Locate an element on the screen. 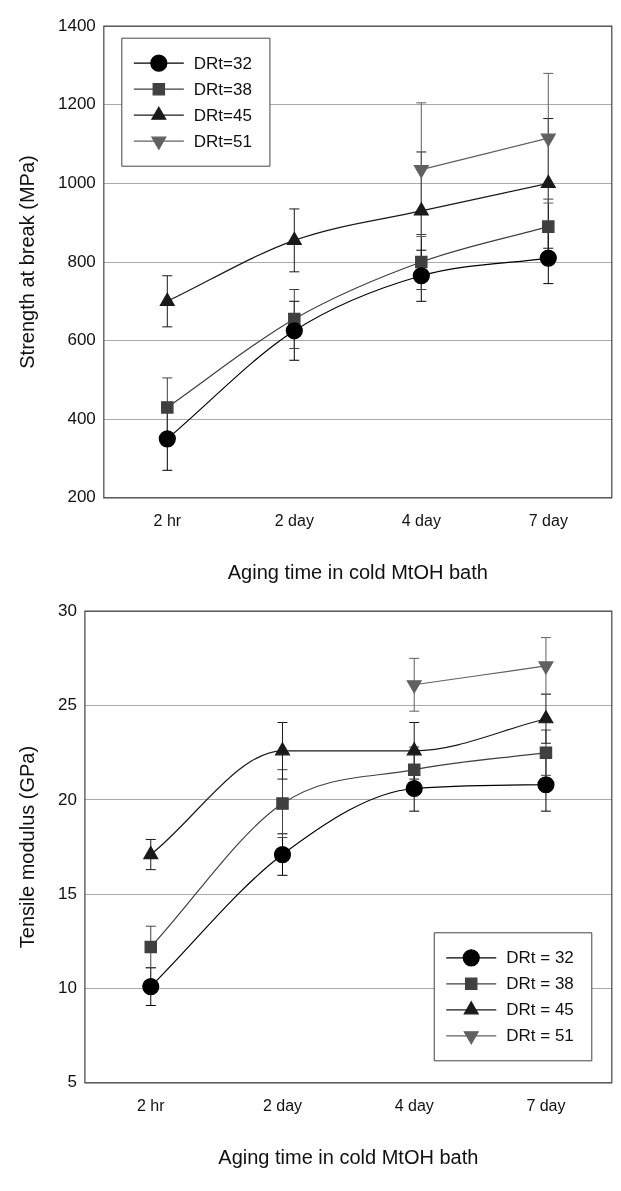 Image resolution: width=621 pixels, height=1191 pixels. legend-label: DRt=51 is located at coordinates (222, 141).